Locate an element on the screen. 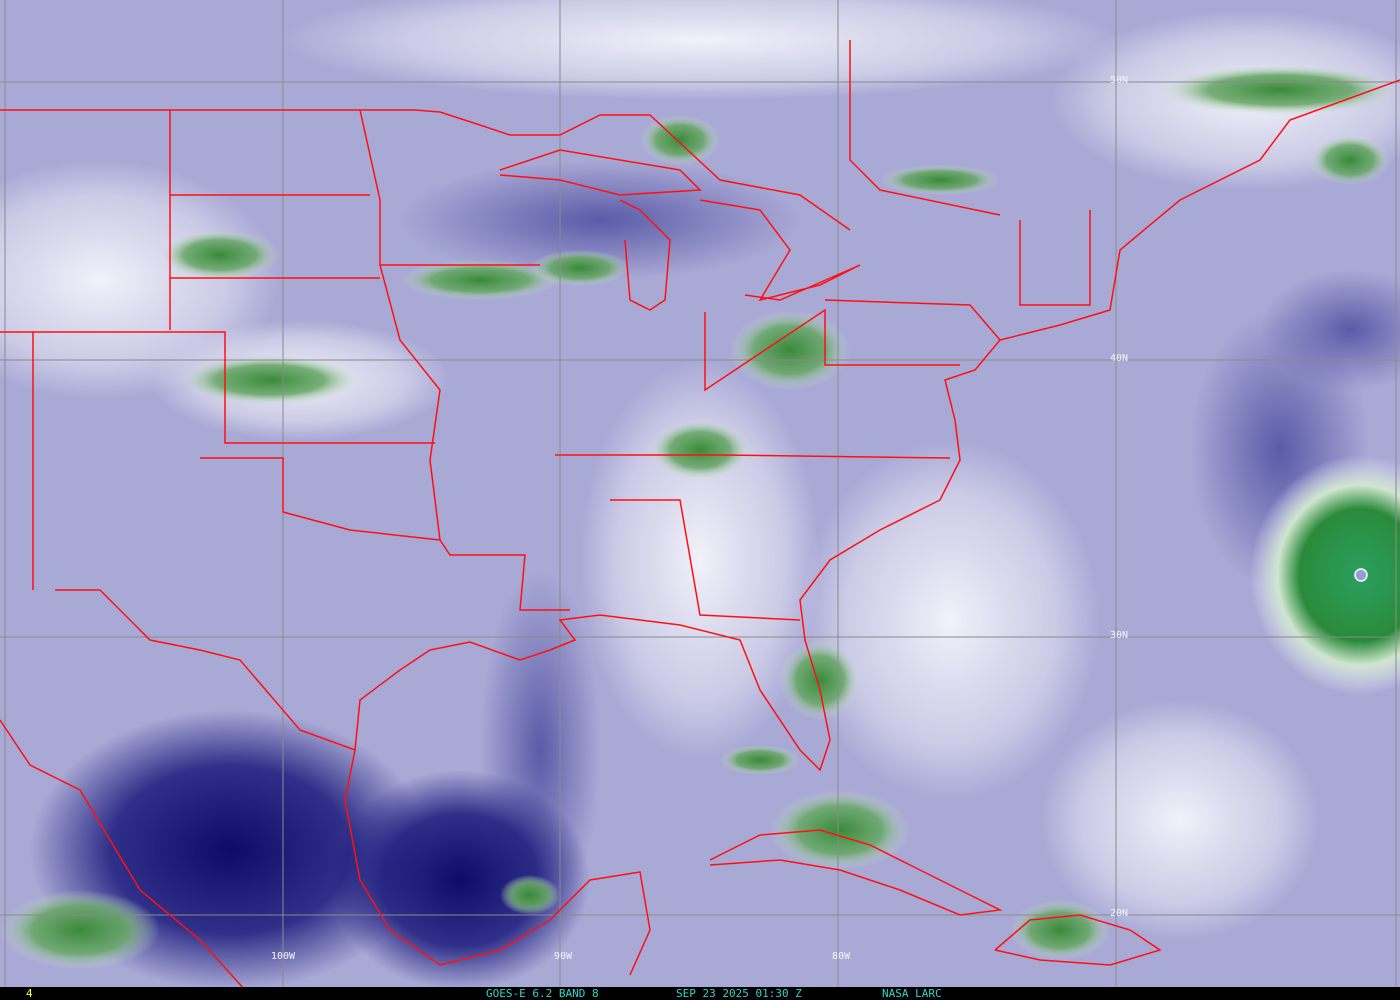  lake-michigan is located at coordinates (645, 255).